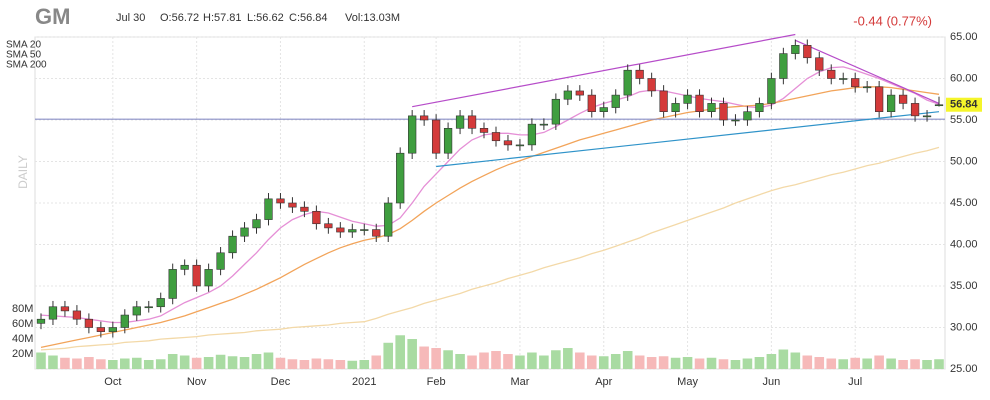 Image resolution: width=990 pixels, height=400 pixels. What do you see at coordinates (964, 286) in the screenshot?
I see `y-tick-label: 35.00` at bounding box center [964, 286].